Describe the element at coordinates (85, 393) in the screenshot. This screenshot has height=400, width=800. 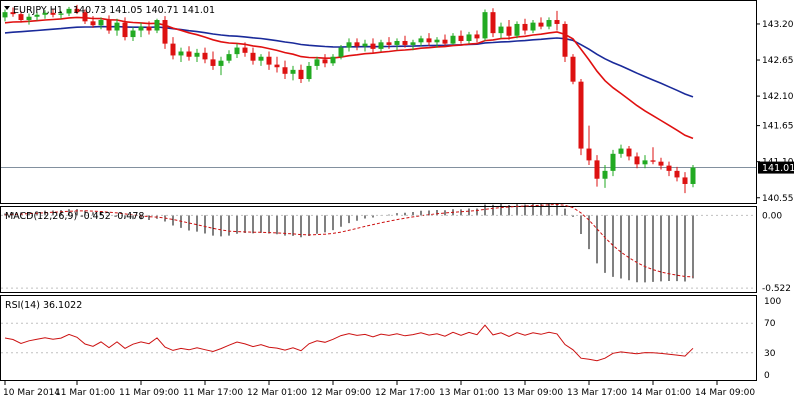
I see `time-tick-label: 11 Mar 01:00` at that location.